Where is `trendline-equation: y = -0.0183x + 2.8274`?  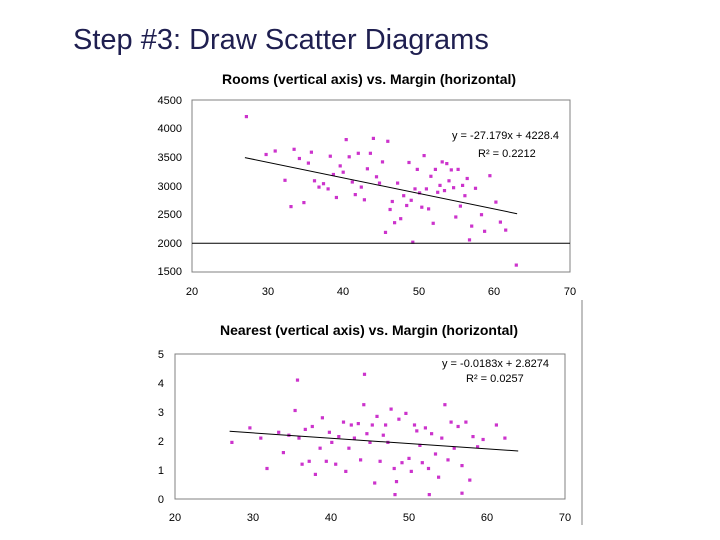
trendline-equation: y = -0.0183x + 2.8274 is located at coordinates (495, 364).